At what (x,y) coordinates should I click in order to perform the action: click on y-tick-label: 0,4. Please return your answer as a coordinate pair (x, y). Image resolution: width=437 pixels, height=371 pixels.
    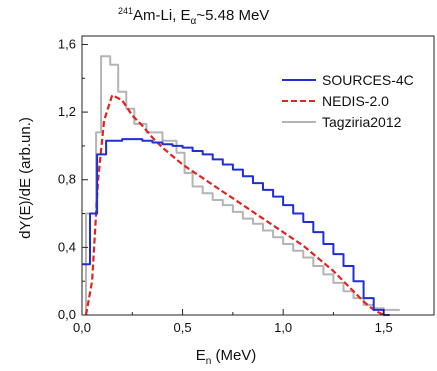
    Looking at the image, I should click on (67, 246).